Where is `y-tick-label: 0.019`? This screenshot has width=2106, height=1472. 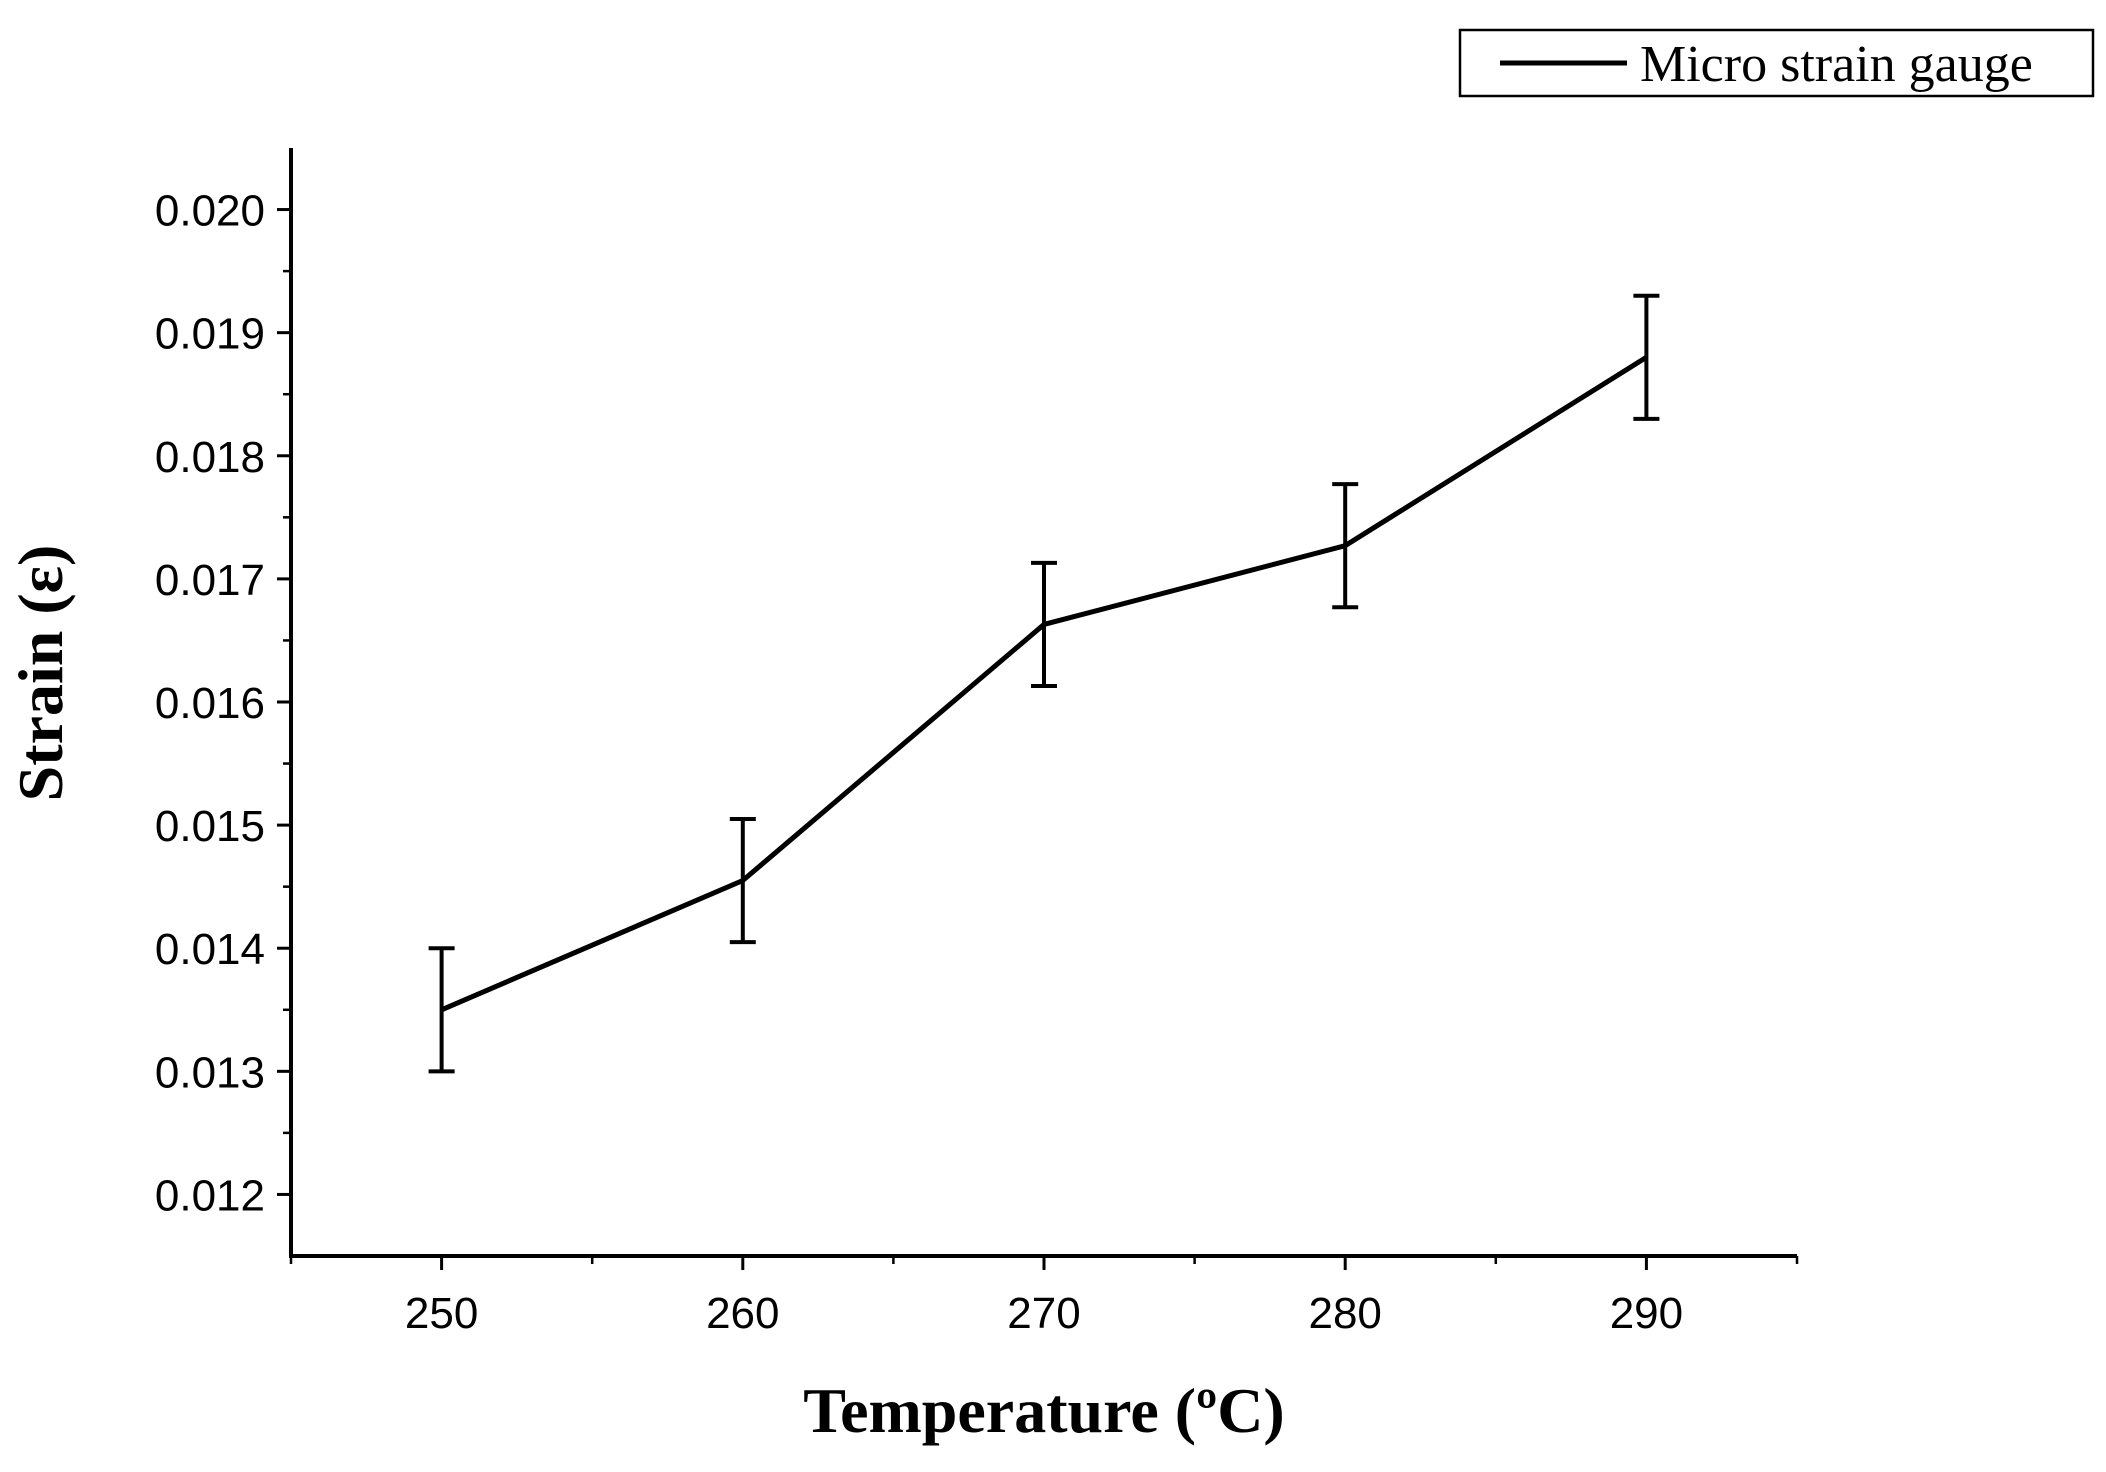
y-tick-label: 0.019 is located at coordinates (210, 334).